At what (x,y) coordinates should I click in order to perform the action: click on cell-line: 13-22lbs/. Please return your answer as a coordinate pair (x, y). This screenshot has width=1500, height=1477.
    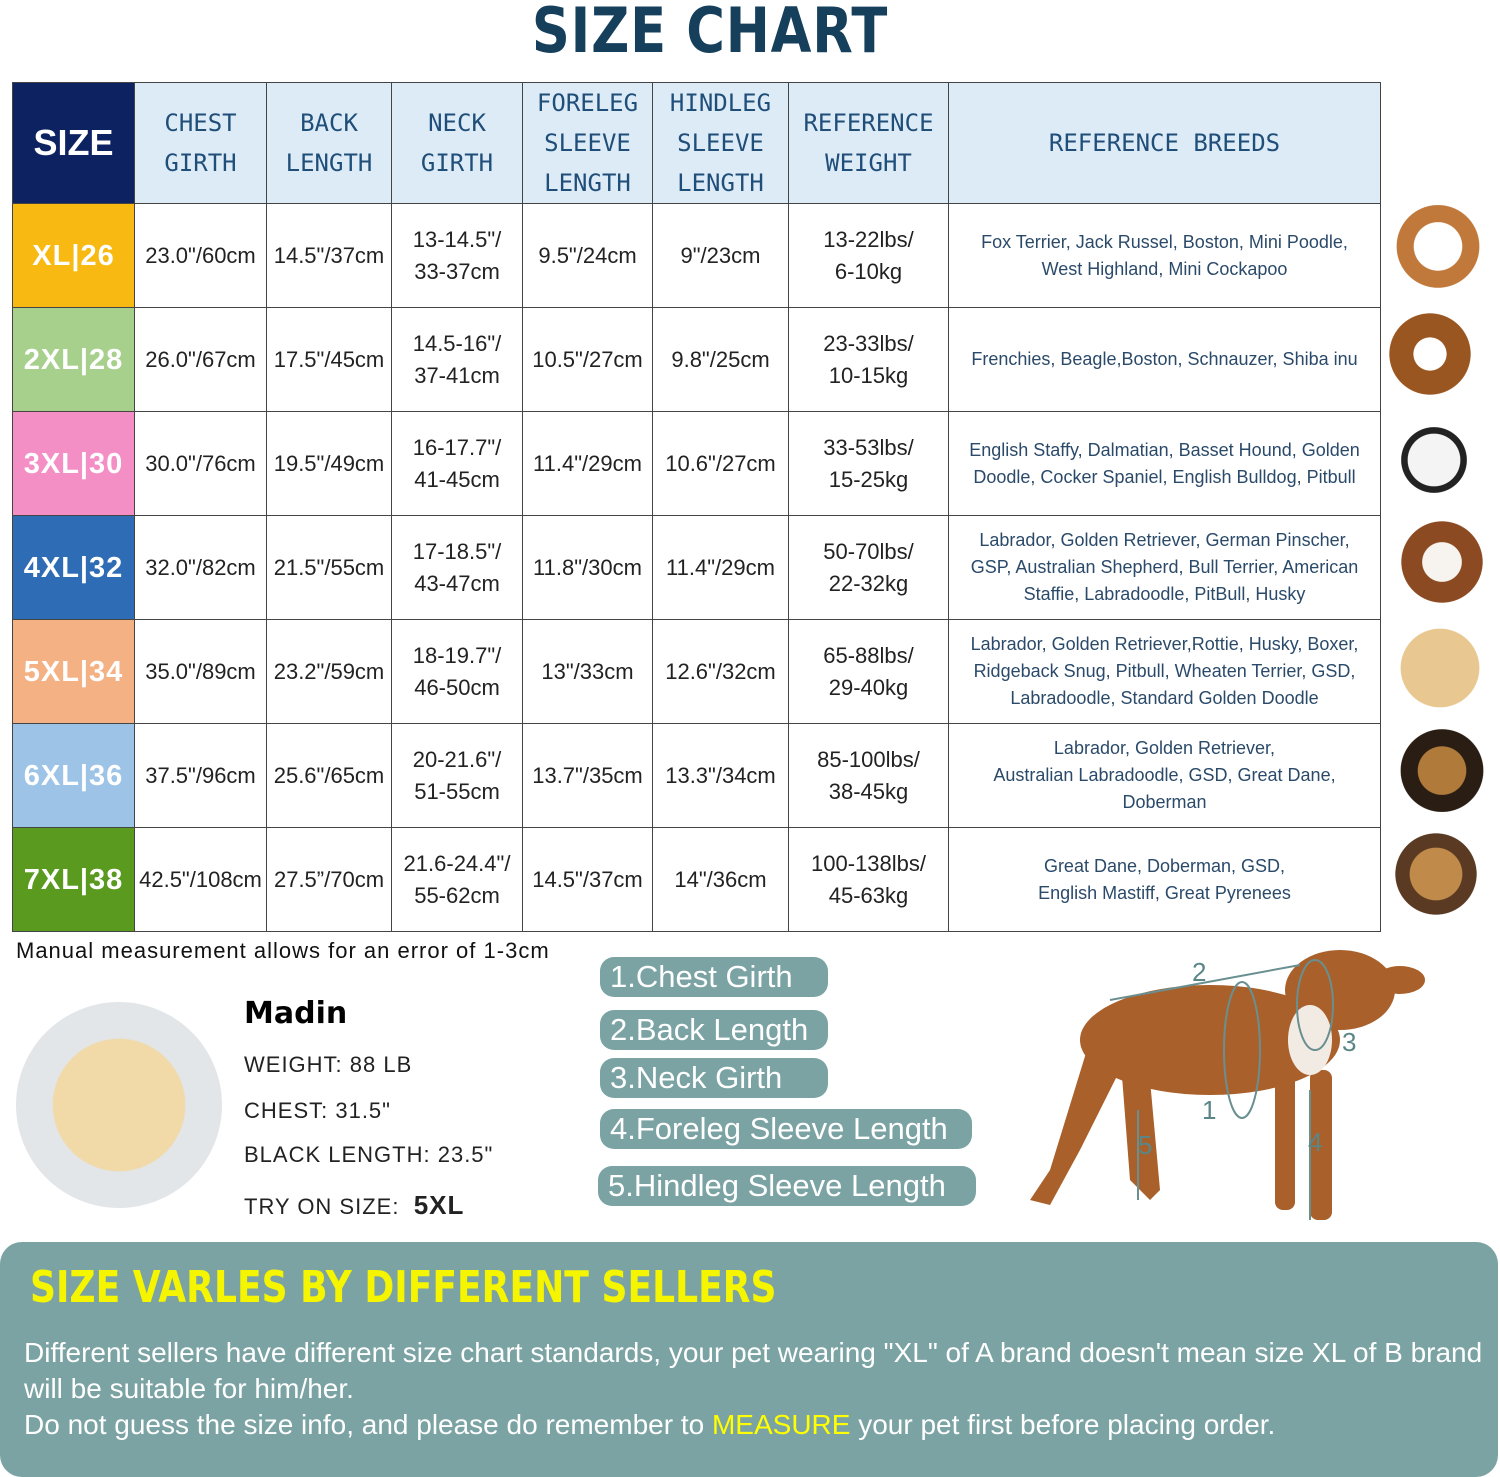
    Looking at the image, I should click on (868, 239).